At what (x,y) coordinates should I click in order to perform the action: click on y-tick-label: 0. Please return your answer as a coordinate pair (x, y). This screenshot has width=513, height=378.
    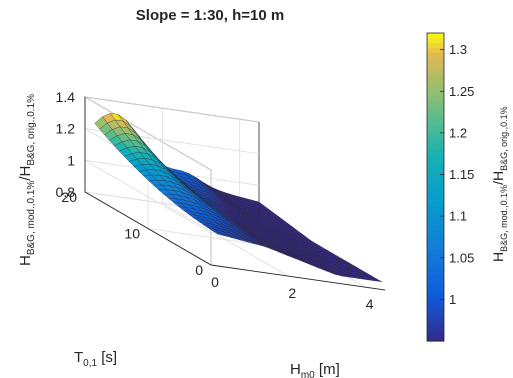
    Looking at the image, I should click on (199, 270).